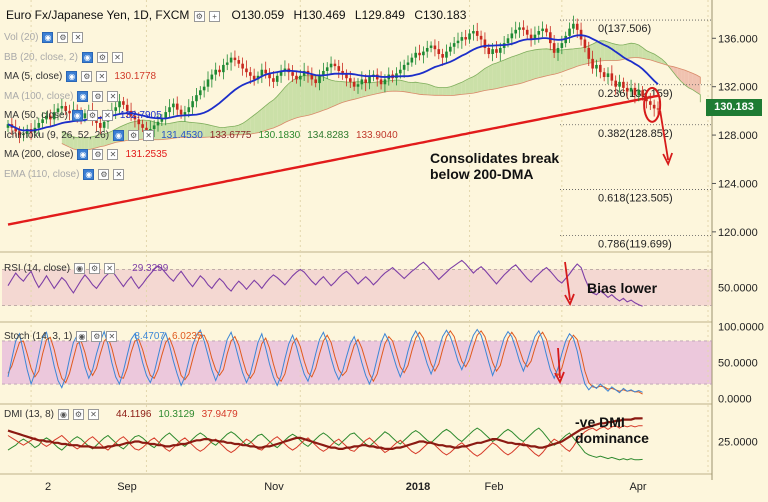 Image resolution: width=768 pixels, height=502 pixels. Describe the element at coordinates (735, 399) in the screenshot. I see `stoch-tick-label-0: 0.0000` at that location.